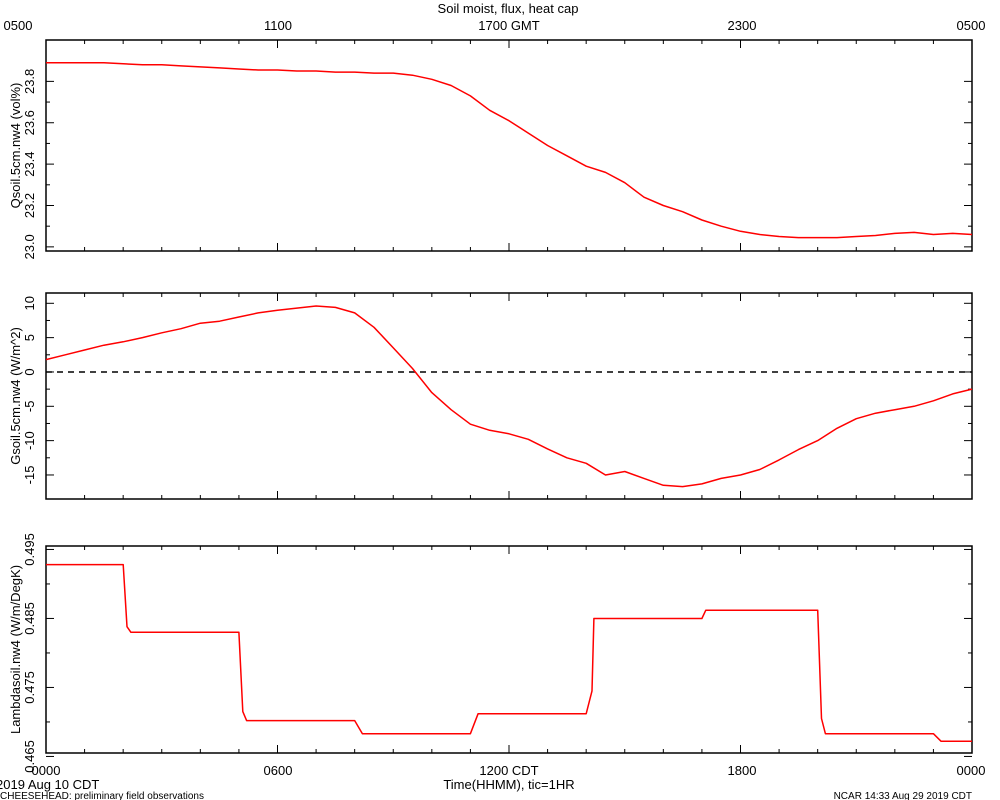  Describe the element at coordinates (29, 371) in the screenshot. I see `y-tick-label: 0` at that location.